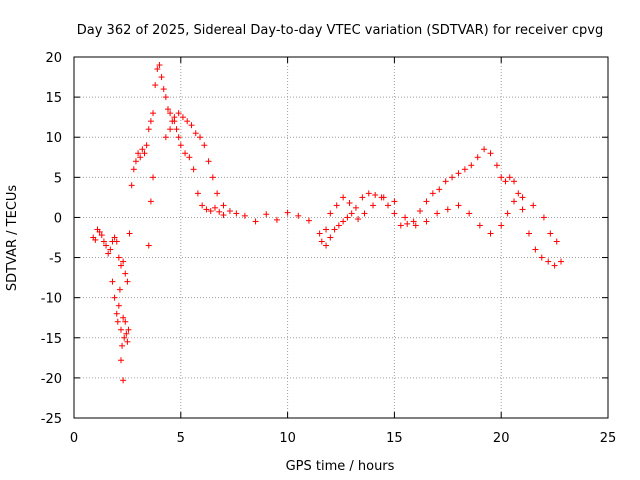 The width and height of the screenshot is (640, 480). What do you see at coordinates (53, 58) in the screenshot?
I see `y-tick-label: 20` at bounding box center [53, 58].